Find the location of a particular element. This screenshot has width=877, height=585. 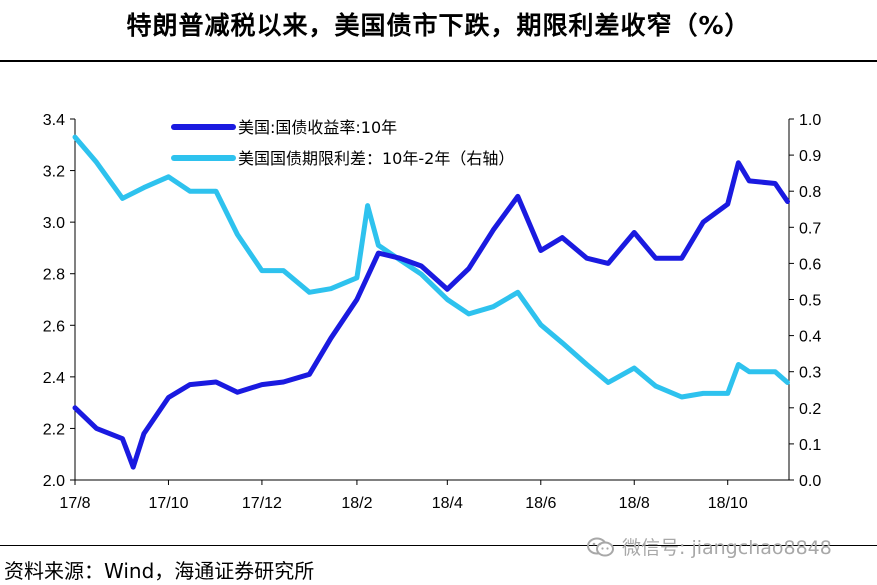

x-tick-label: 17/12 is located at coordinates (262, 503).